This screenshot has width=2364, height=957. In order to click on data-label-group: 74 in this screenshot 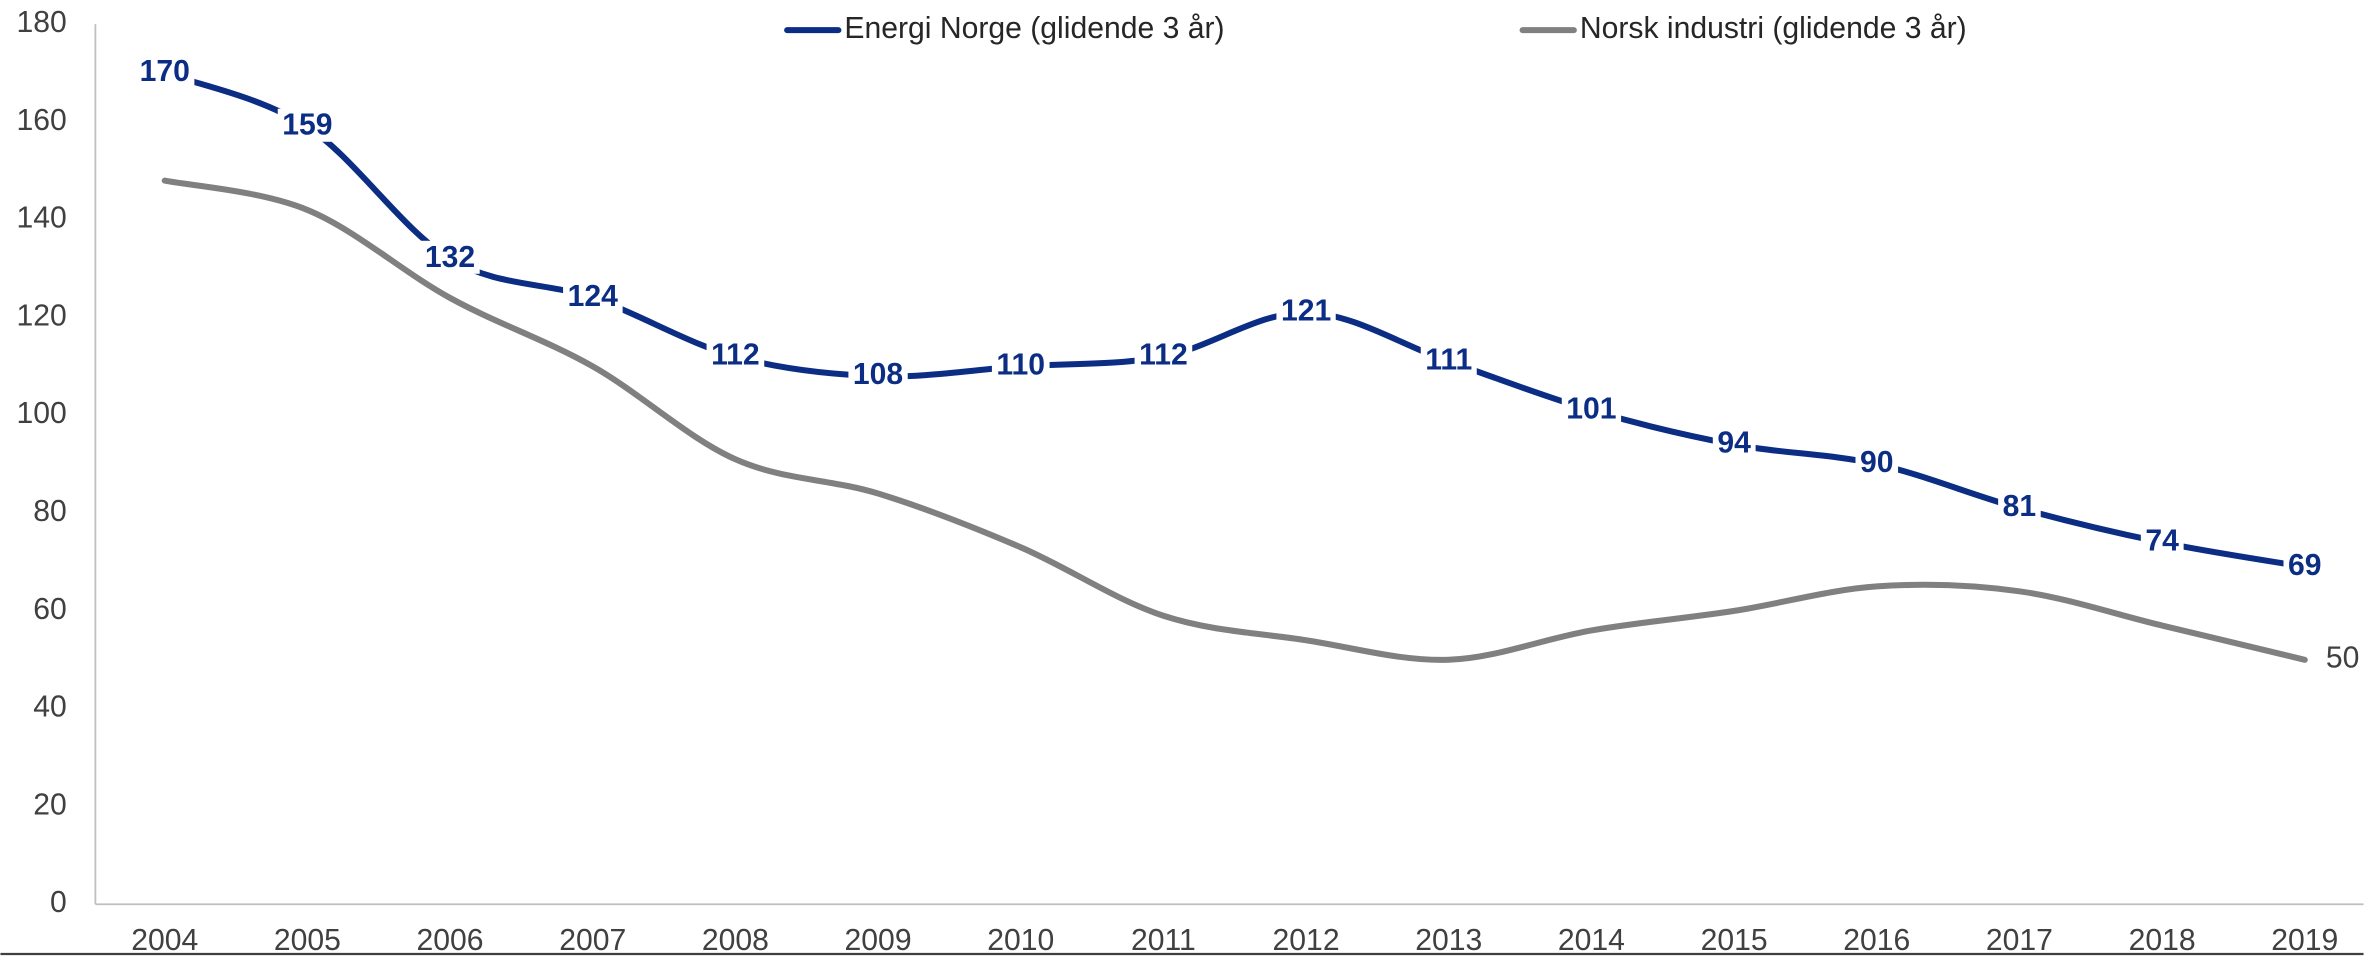, I will do `click(2162, 541)`.